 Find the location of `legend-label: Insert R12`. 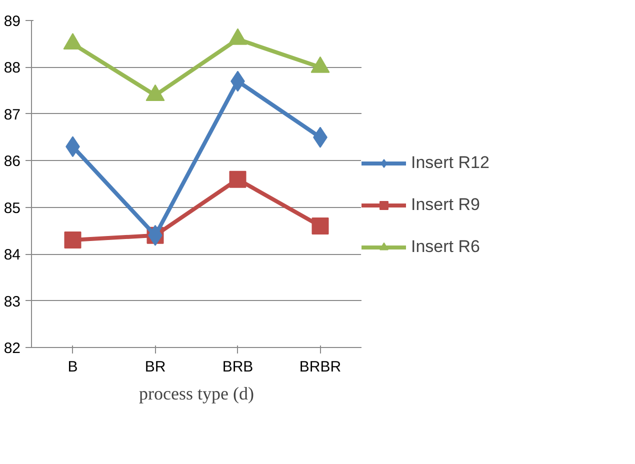

legend-label: Insert R12 is located at coordinates (450, 163).